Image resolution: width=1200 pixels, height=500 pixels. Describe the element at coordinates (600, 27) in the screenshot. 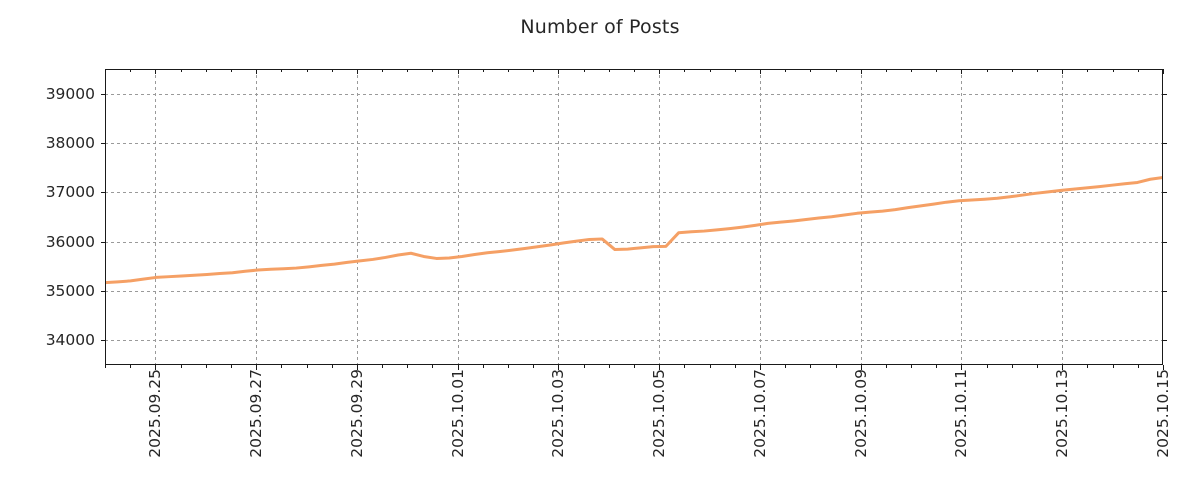

I see `chart-title: Number of Posts` at that location.